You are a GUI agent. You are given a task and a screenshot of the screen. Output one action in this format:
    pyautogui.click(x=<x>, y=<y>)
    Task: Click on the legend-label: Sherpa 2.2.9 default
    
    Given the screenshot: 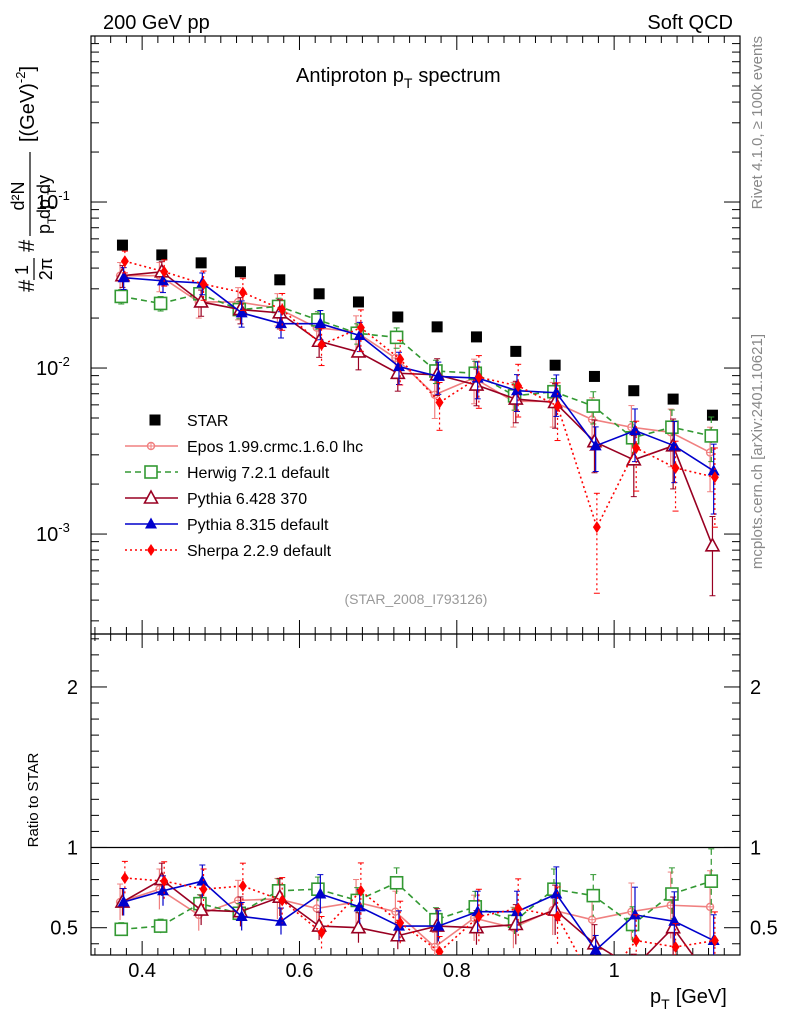 What is the action you would take?
    pyautogui.click(x=259, y=551)
    